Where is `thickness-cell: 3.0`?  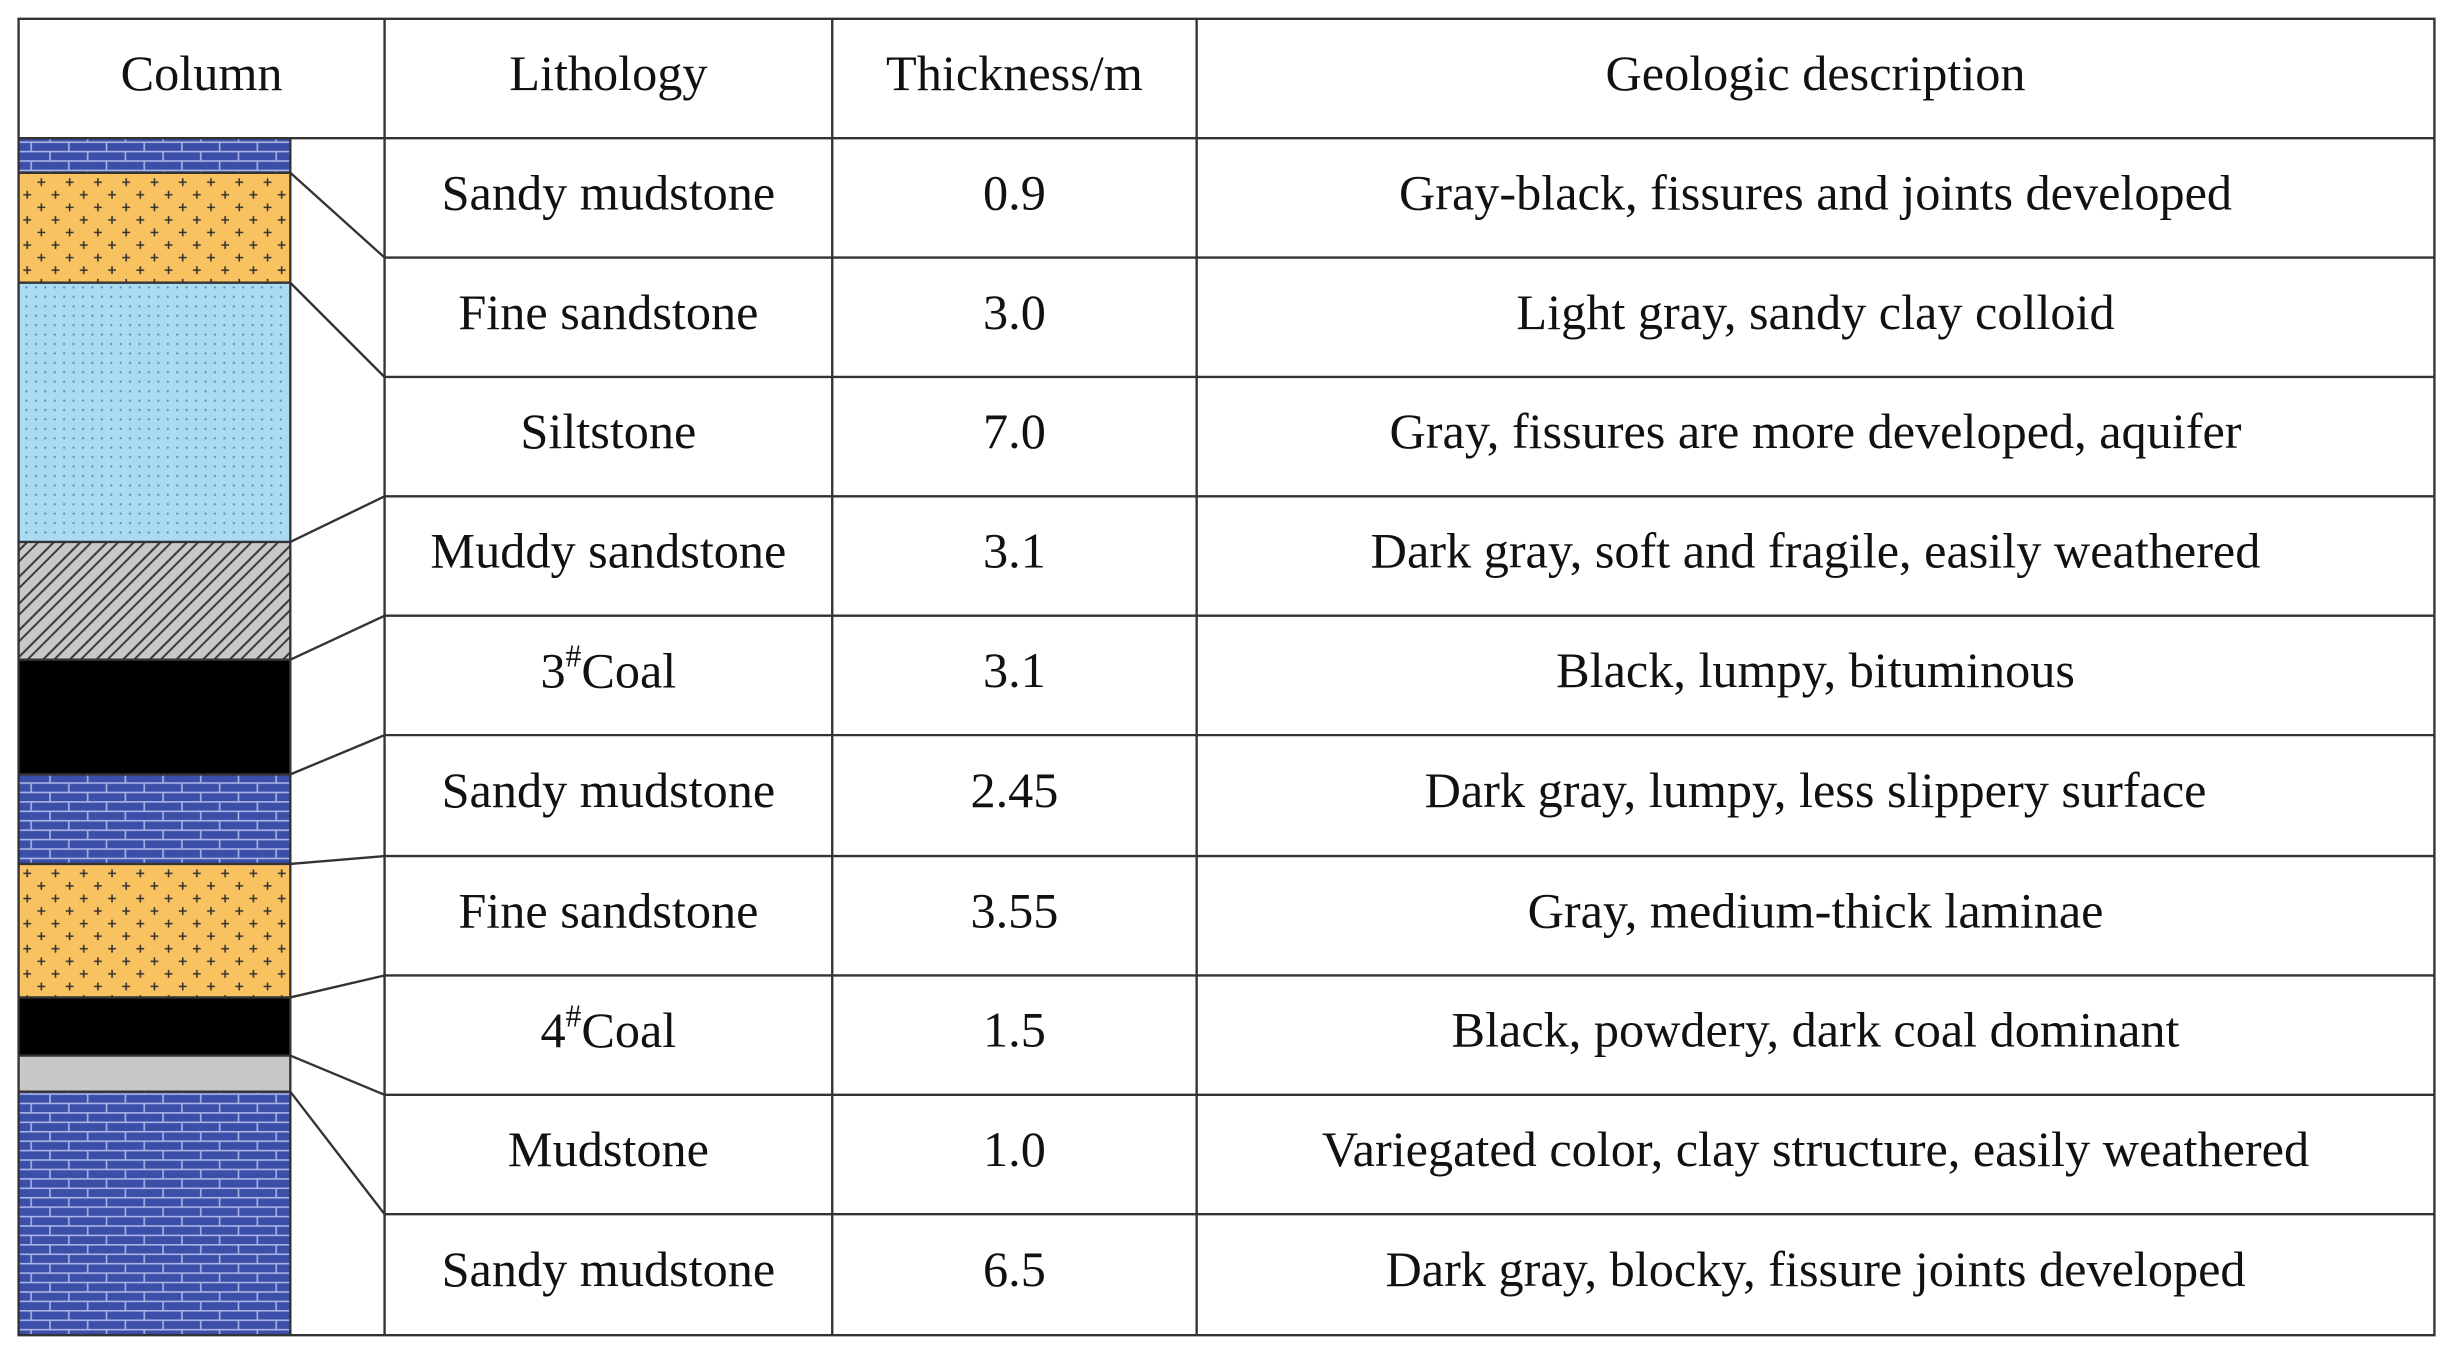 thickness-cell: 3.0 is located at coordinates (1014, 312).